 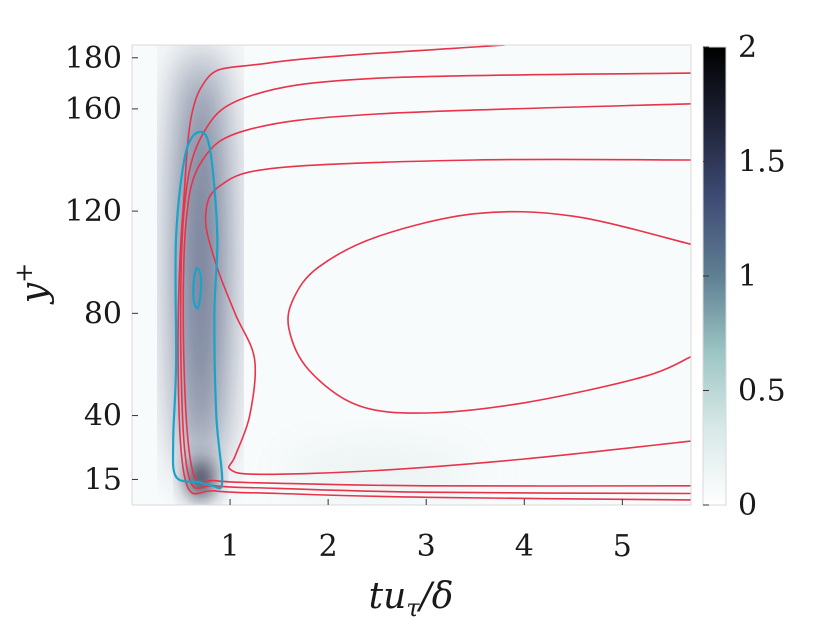 What do you see at coordinates (622, 546) in the screenshot?
I see `x-tick-label: 5` at bounding box center [622, 546].